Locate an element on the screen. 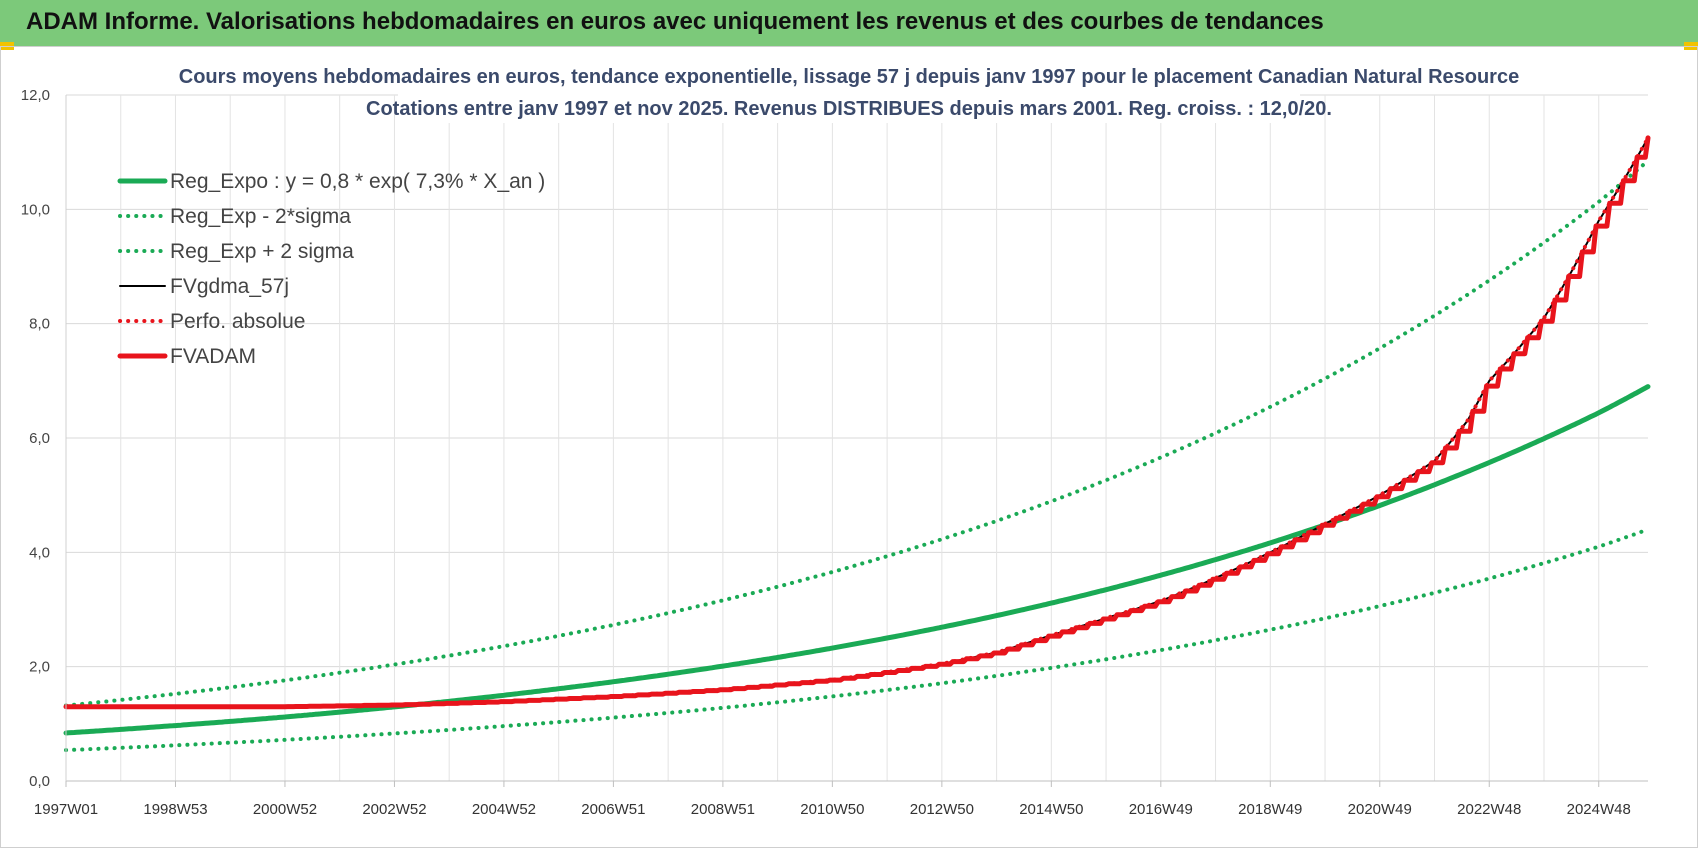 This screenshot has height=848, width=1698. x-tick-label: 2000W52 is located at coordinates (285, 809).